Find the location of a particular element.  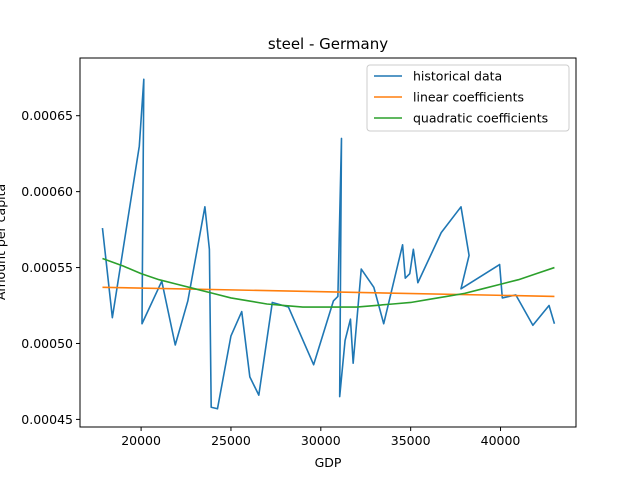

legend-label: historical data is located at coordinates (457, 76).